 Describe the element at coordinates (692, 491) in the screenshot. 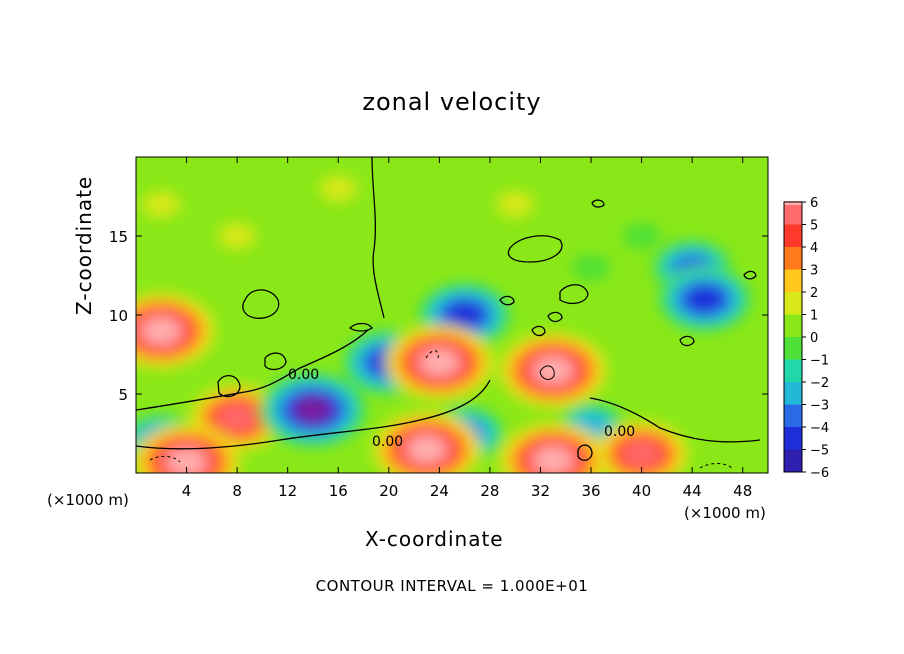

I see `x-tick-label: 44` at that location.